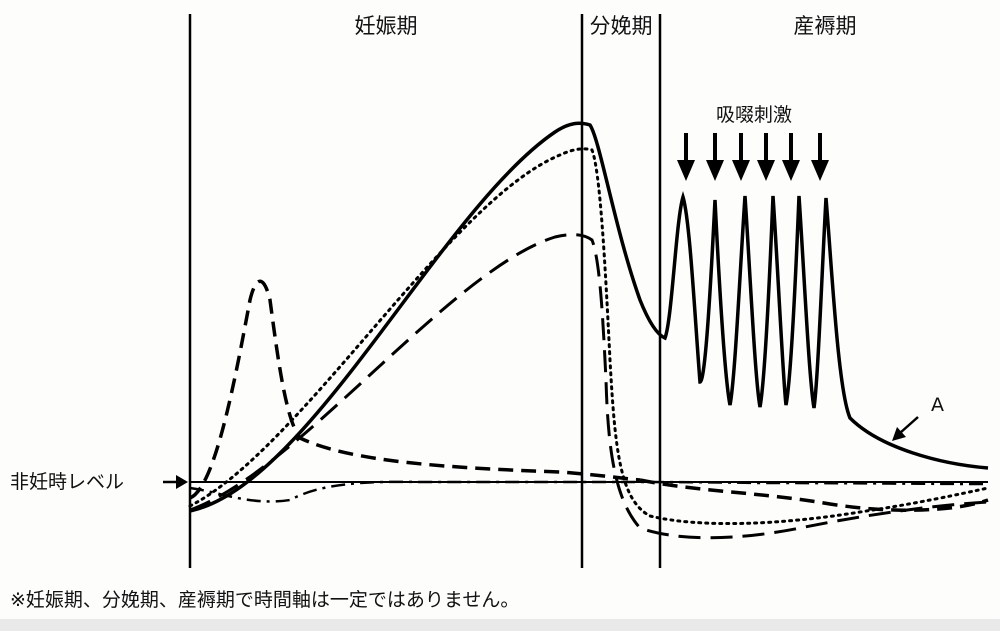  Describe the element at coordinates (67, 482) in the screenshot. I see `baseline-label: 非妊時レベル` at that location.